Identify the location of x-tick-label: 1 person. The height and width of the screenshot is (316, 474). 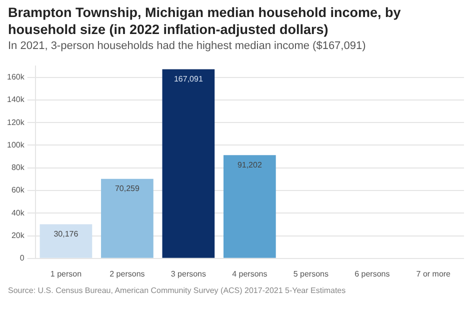
(66, 273).